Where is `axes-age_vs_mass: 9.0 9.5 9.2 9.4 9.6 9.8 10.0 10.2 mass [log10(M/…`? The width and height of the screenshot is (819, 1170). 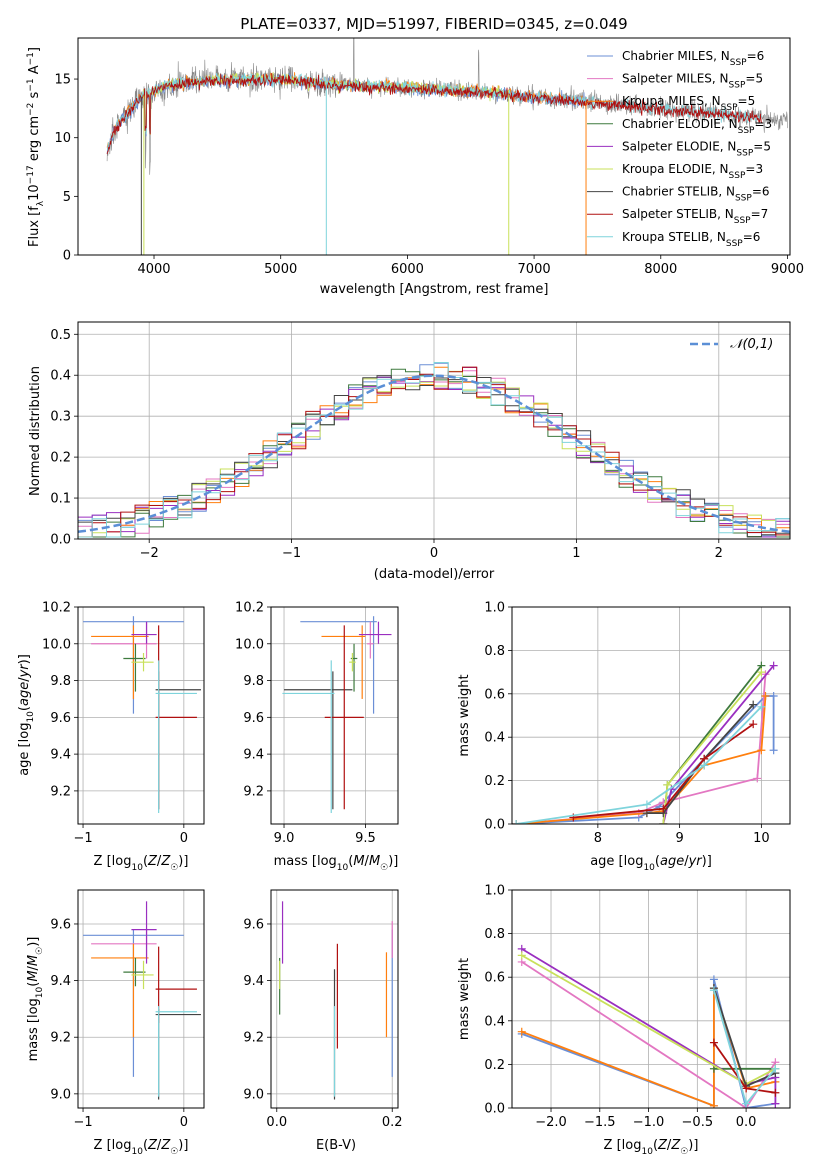
axes-age_vs_mass: 9.0 9.5 9.2 9.4 9.6 9.8 10.0 10.2 mass [log10(M/… is located at coordinates (317, 737).